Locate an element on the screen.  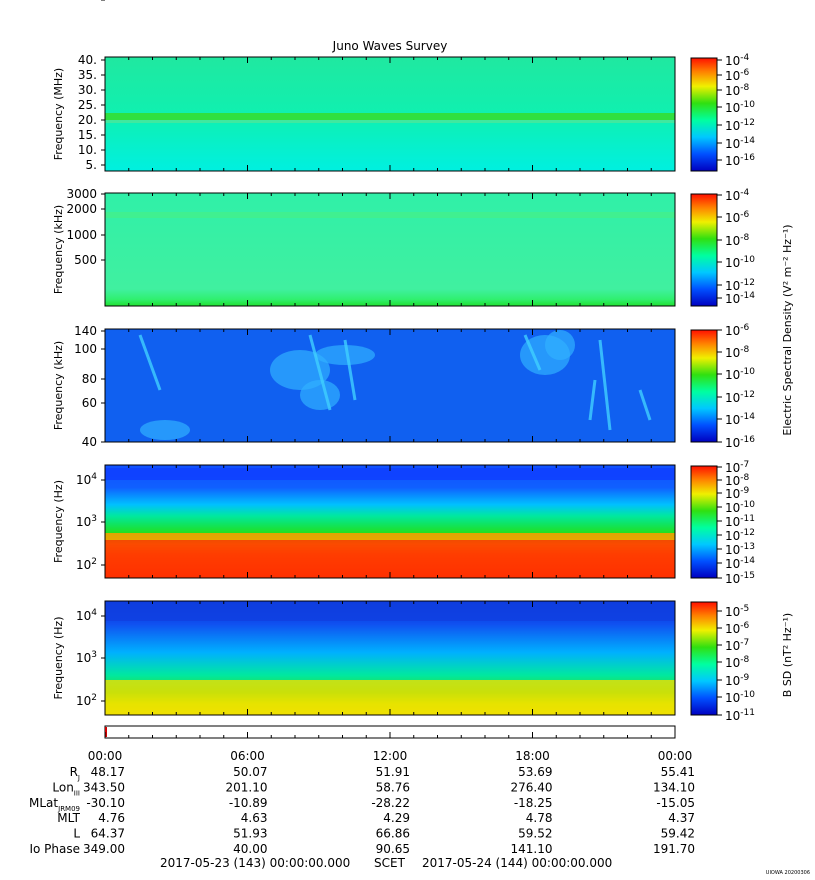
x-tick-label: 06:00 is located at coordinates (247, 756).